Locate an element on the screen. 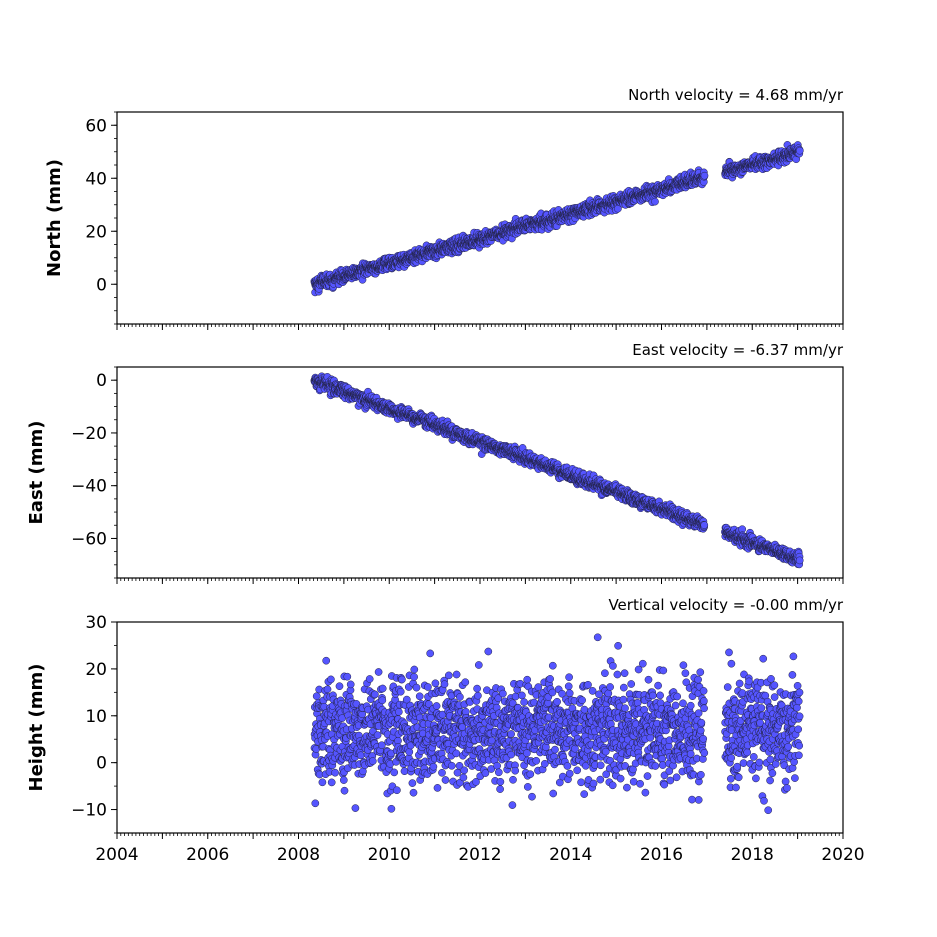 The height and width of the screenshot is (937, 937). east-points is located at coordinates (557, 470).